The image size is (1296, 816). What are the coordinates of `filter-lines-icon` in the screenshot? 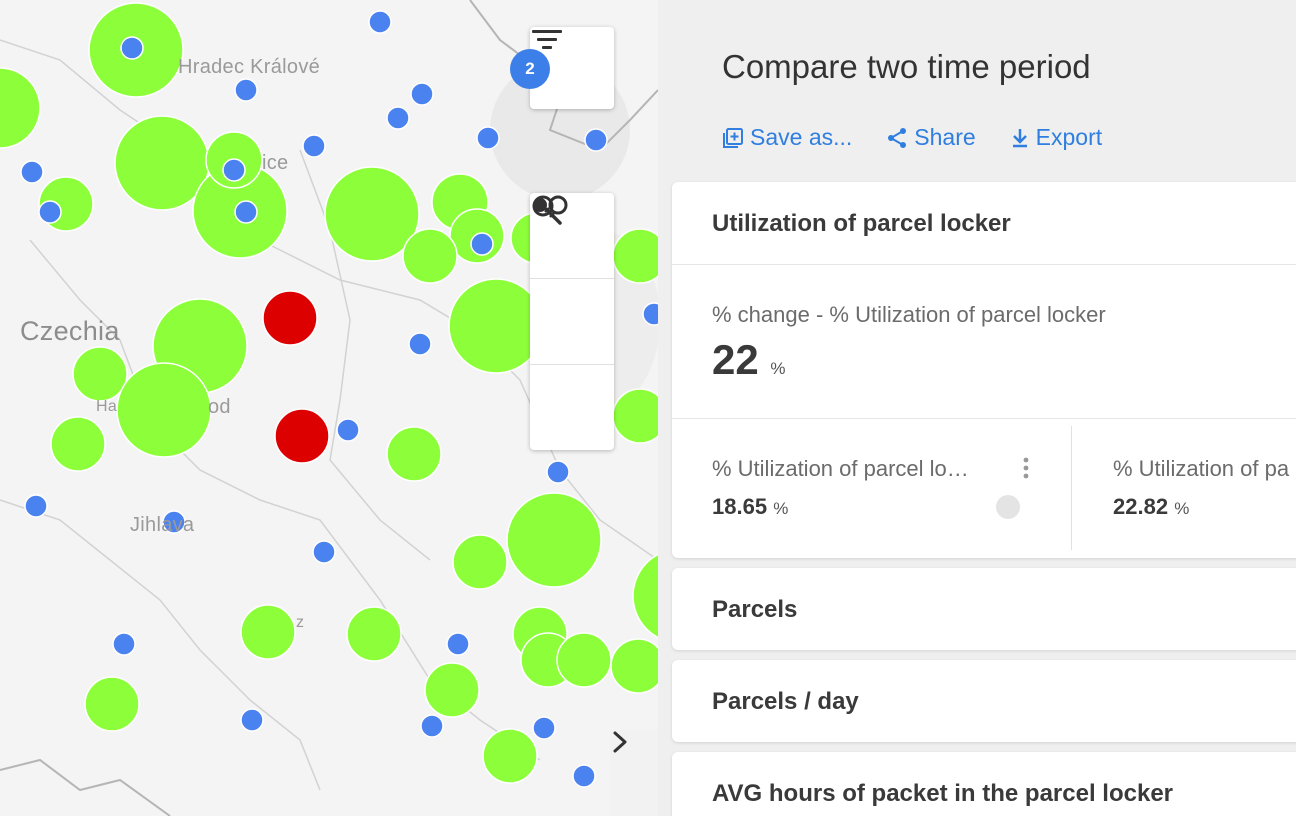 It's located at (547, 39).